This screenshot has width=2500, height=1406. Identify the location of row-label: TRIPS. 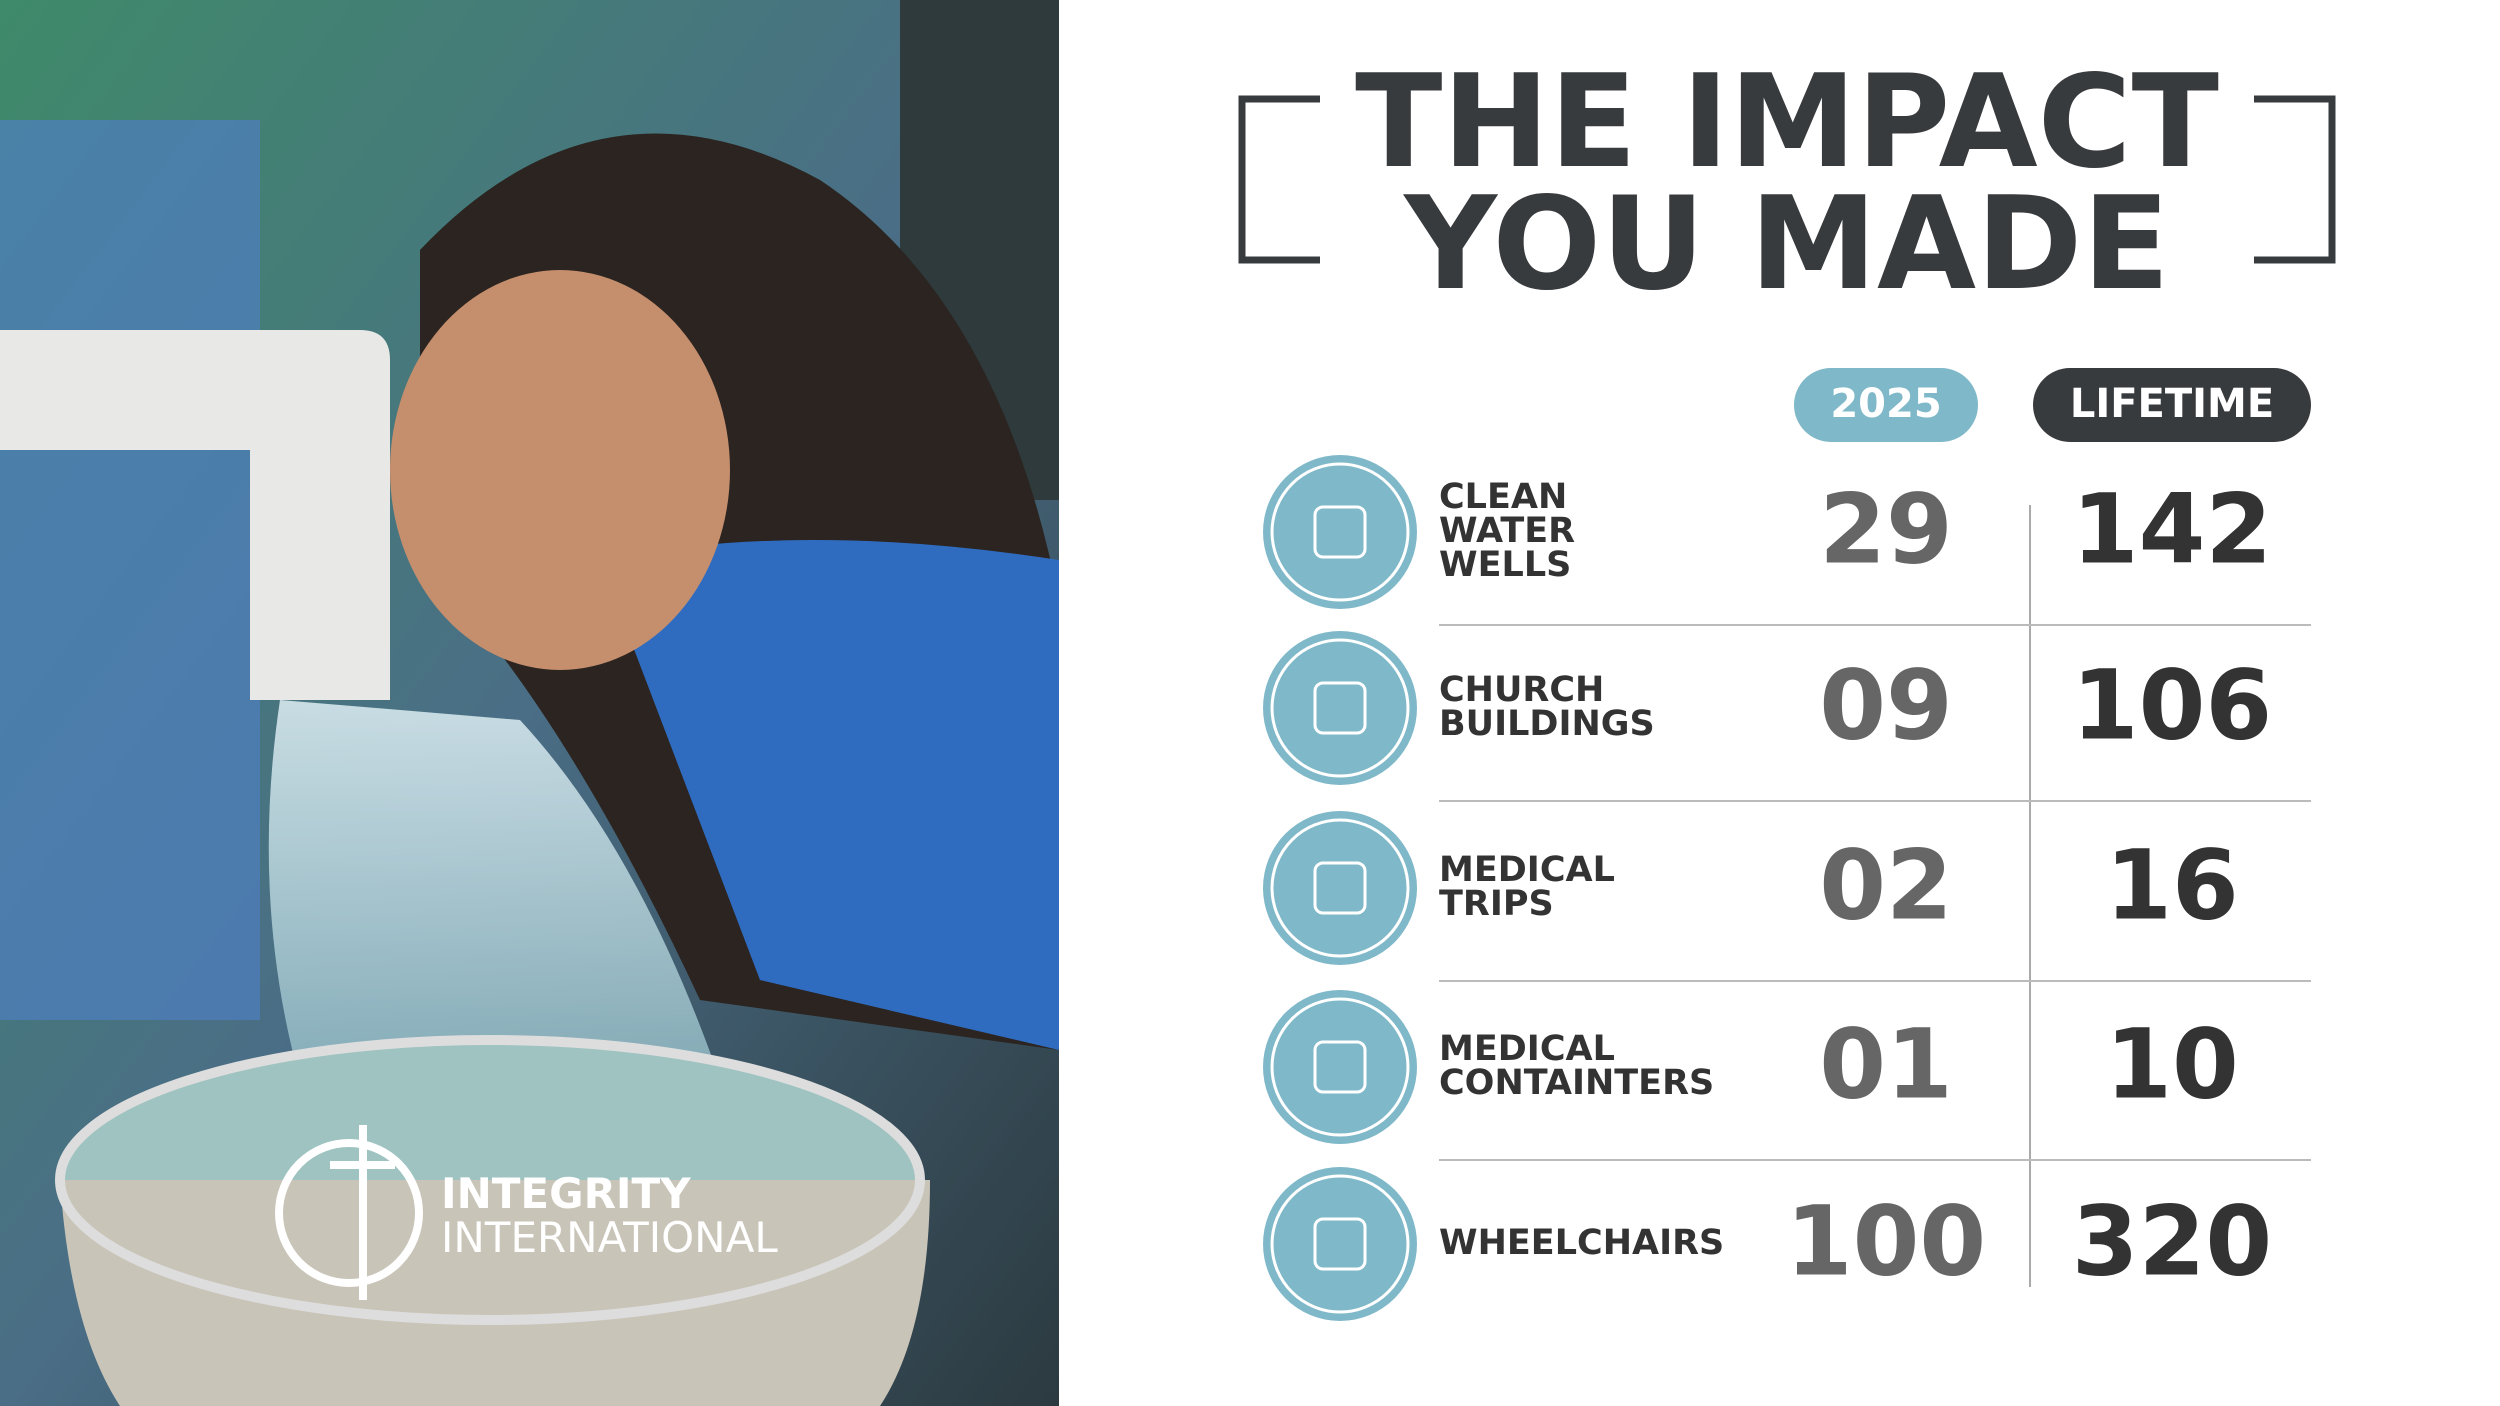
(1496, 904).